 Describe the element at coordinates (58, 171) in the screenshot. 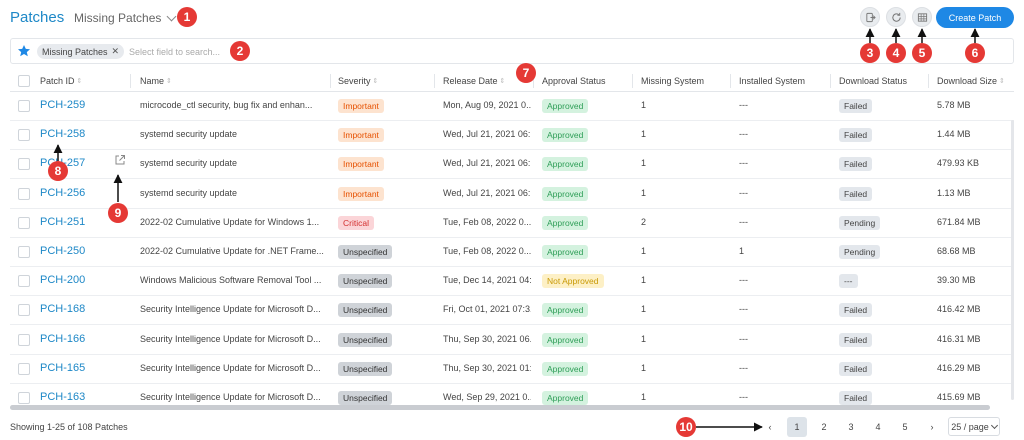

I see `annotation-marker: 8` at that location.